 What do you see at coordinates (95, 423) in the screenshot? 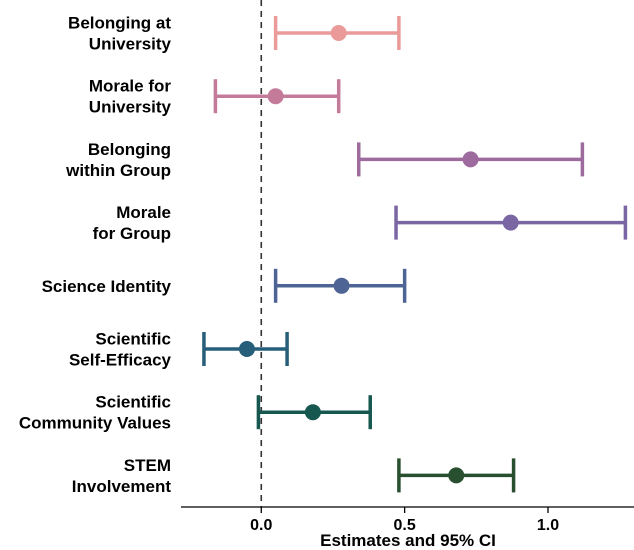
I see `y-category-label-line: Community Values` at bounding box center [95, 423].